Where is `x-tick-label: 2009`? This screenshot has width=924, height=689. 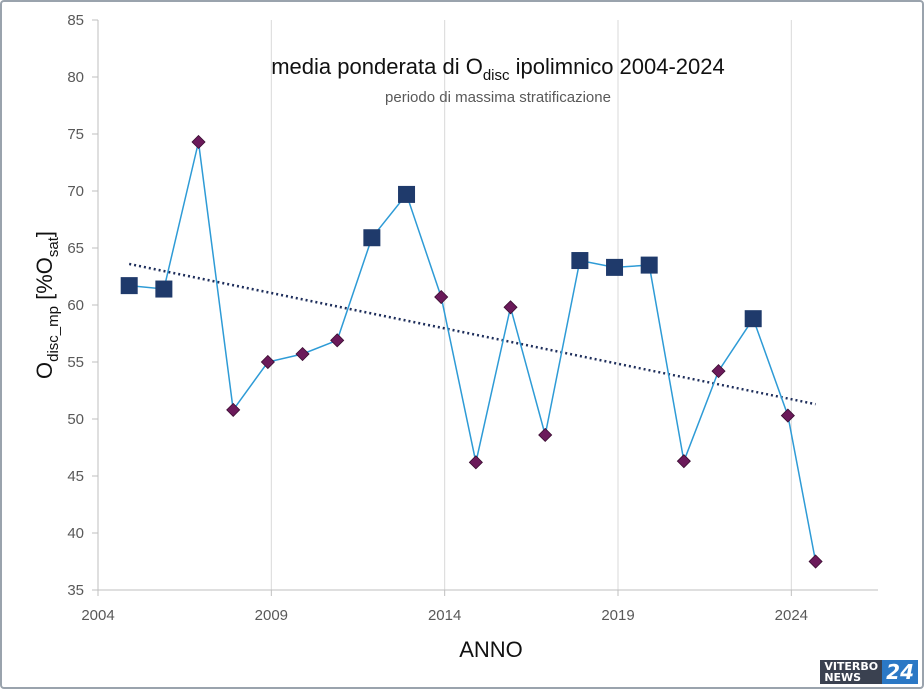
x-tick-label: 2009 is located at coordinates (271, 615).